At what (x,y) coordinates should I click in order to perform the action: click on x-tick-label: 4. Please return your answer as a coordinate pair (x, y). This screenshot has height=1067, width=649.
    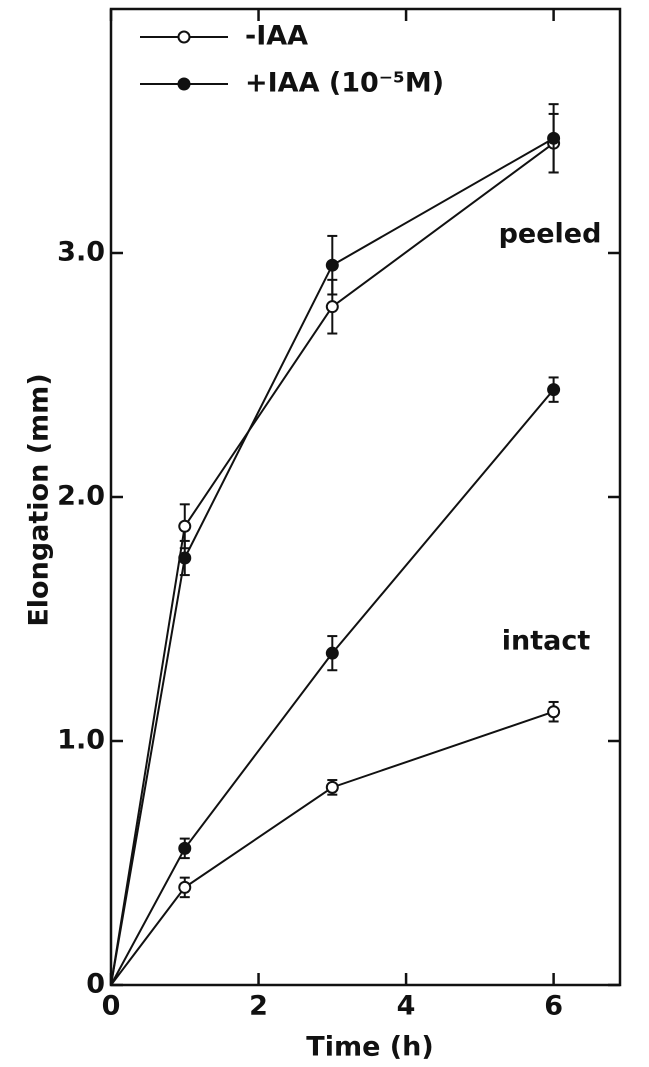
    Looking at the image, I should click on (406, 1006).